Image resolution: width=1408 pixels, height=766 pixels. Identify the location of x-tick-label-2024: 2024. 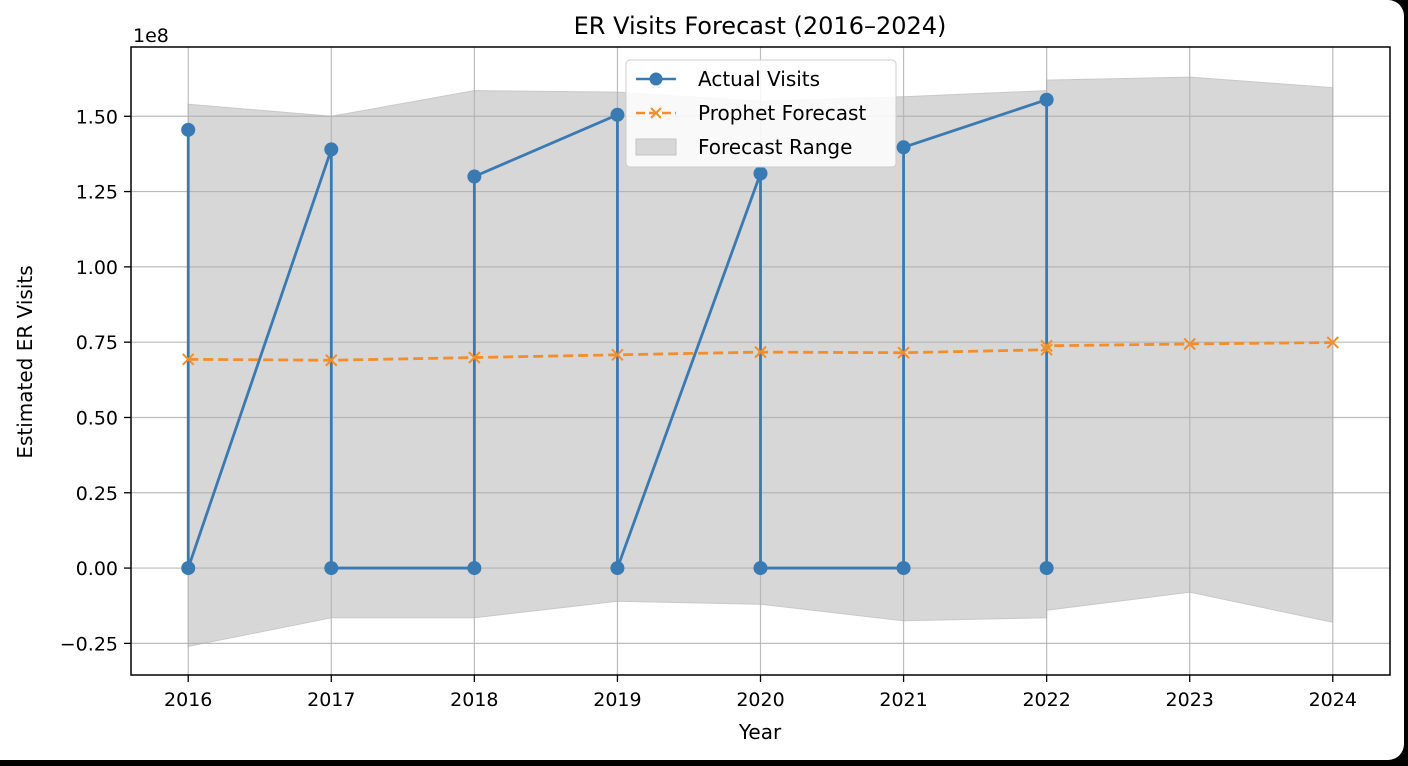
(1333, 700).